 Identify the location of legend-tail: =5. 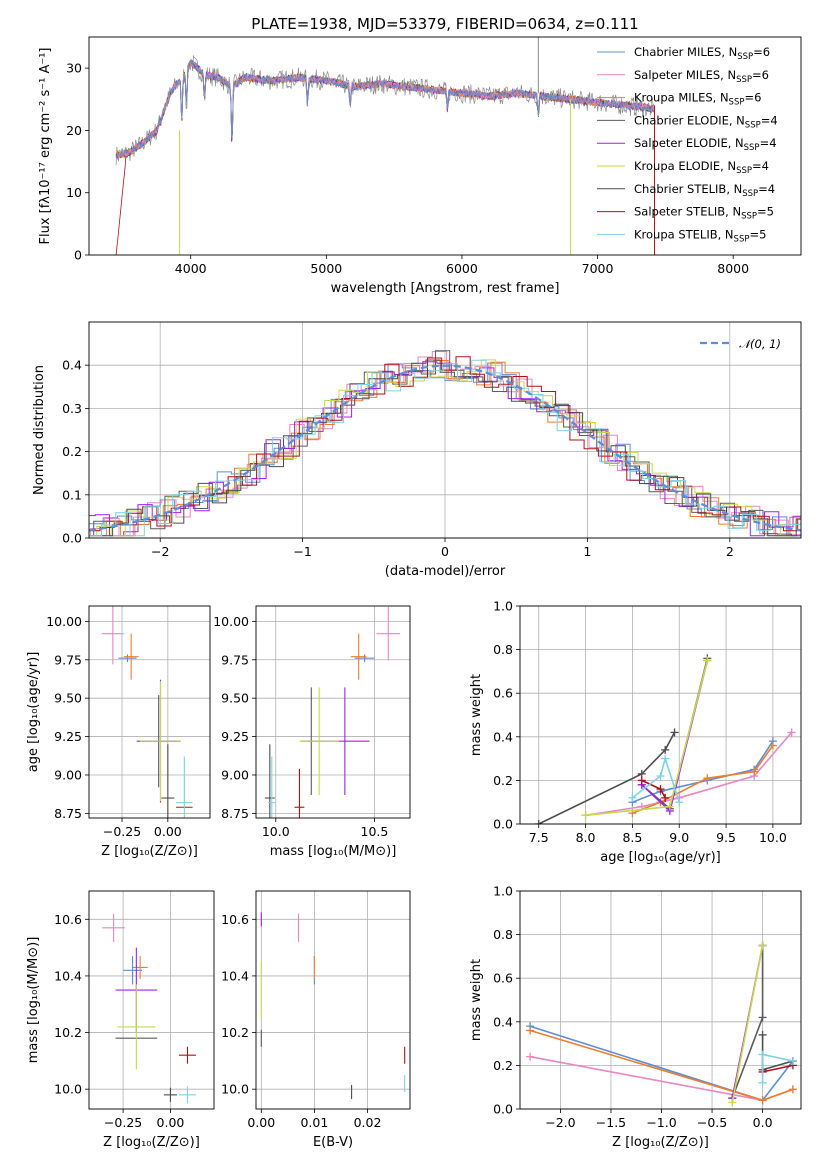
(757, 234).